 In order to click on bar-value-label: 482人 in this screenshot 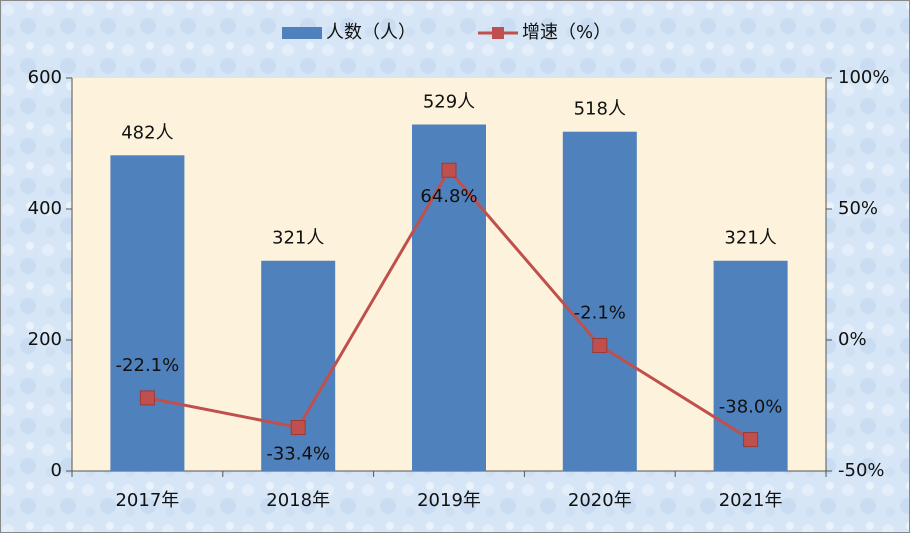, I will do `click(147, 132)`.